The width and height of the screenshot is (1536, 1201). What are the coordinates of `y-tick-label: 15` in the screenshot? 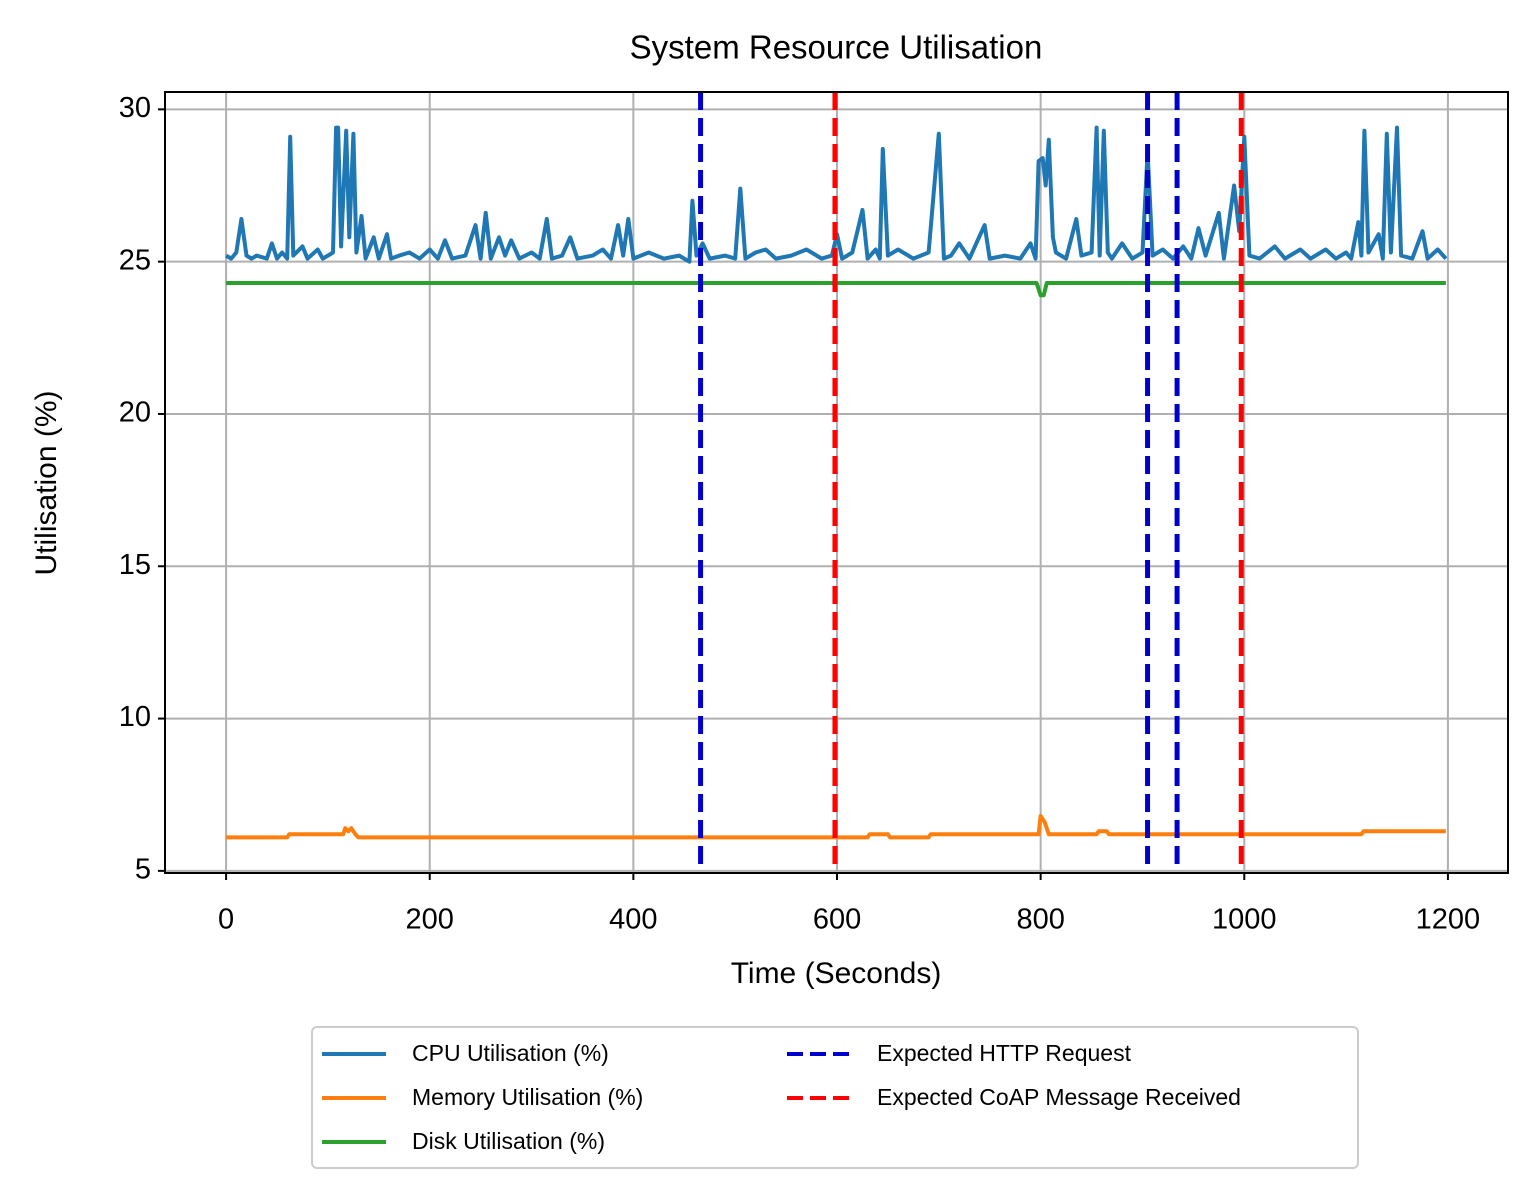 It's located at (135, 565).